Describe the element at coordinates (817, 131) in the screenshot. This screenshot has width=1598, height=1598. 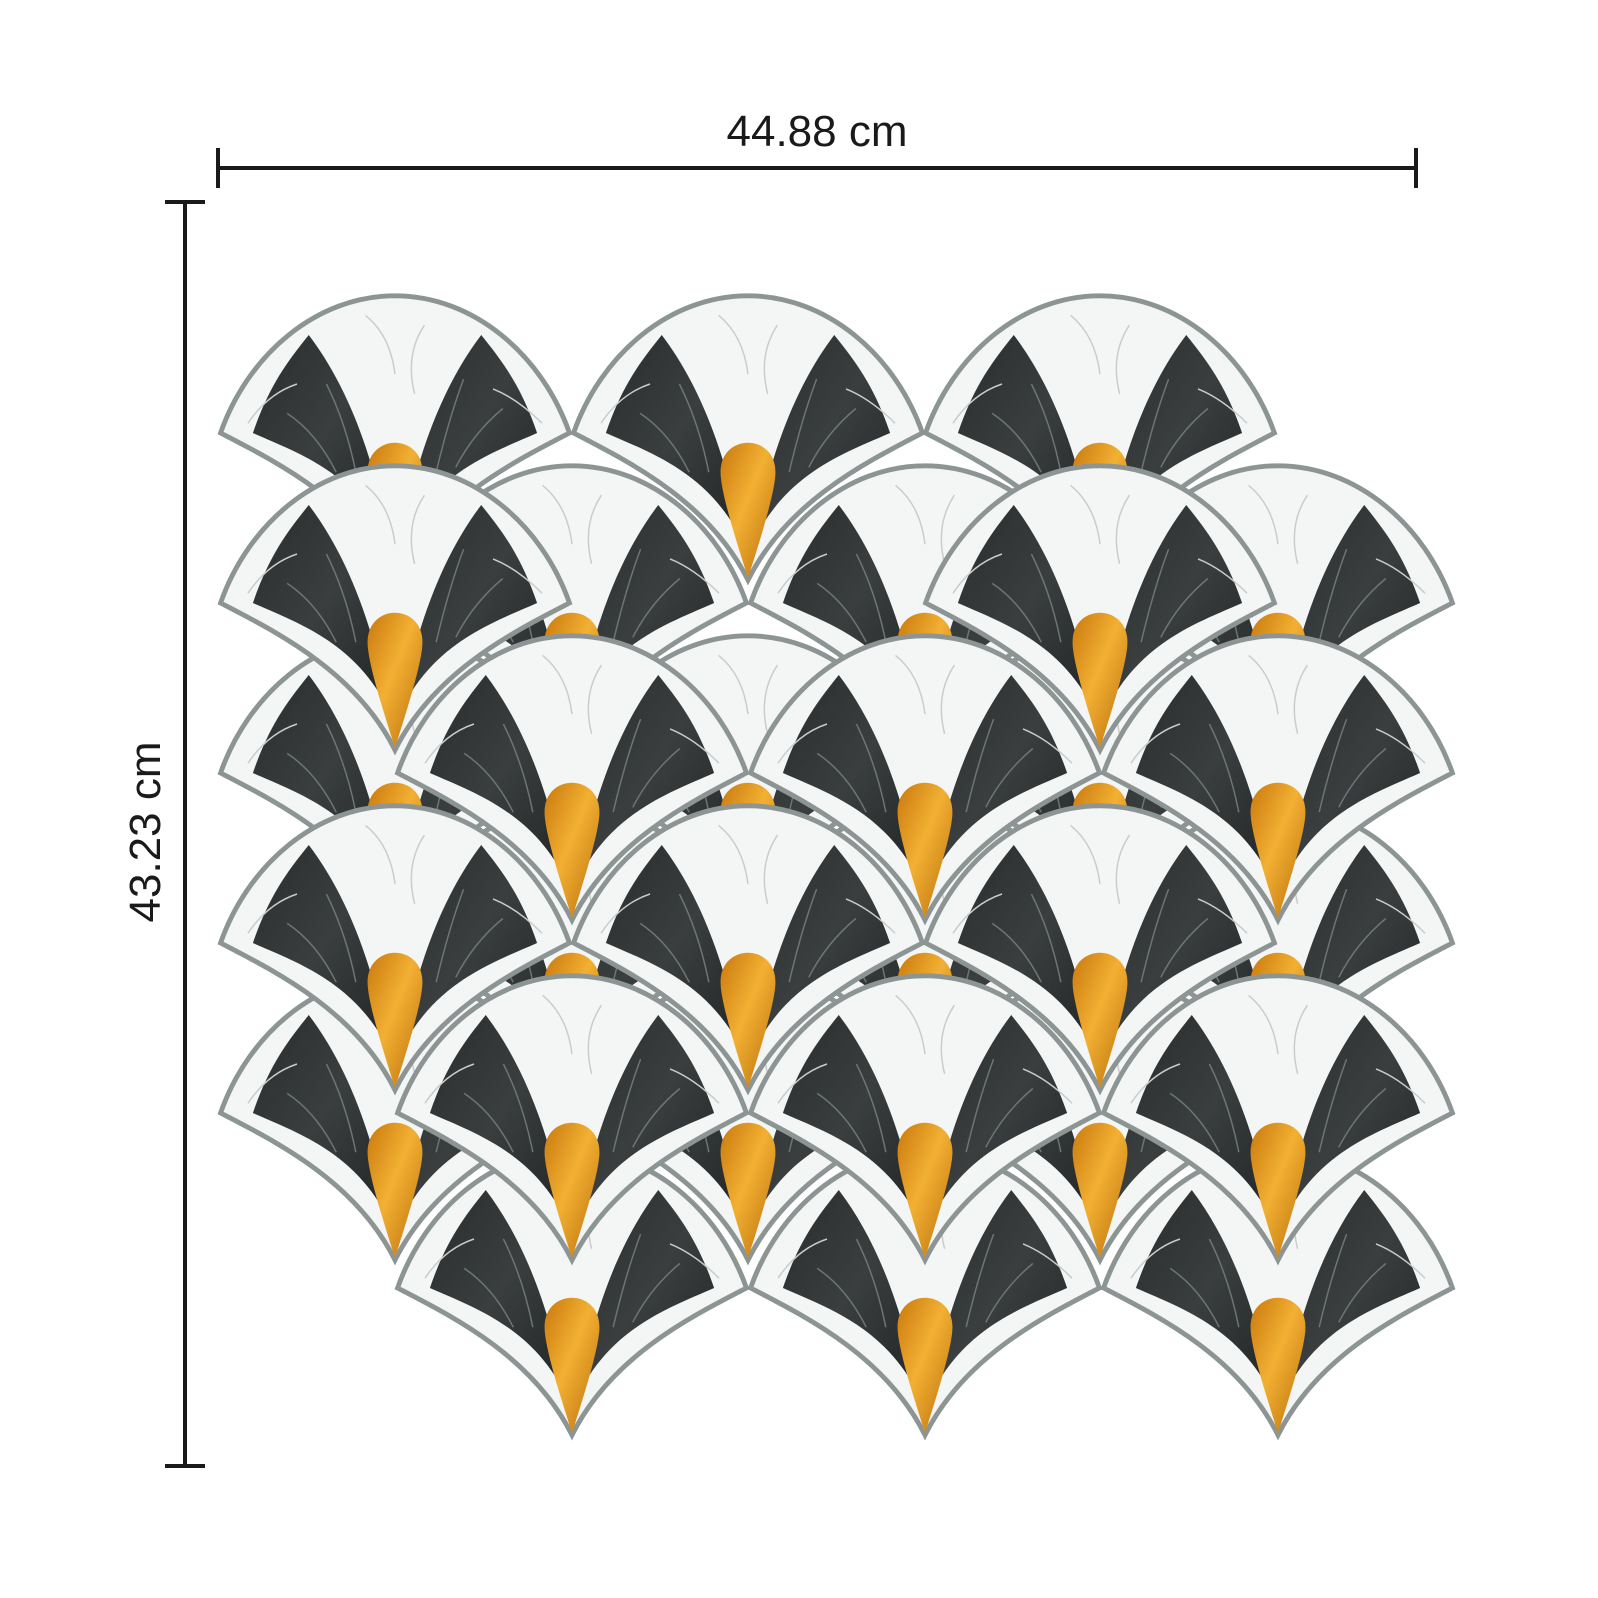
I see `width-label: 44.88 cm` at that location.